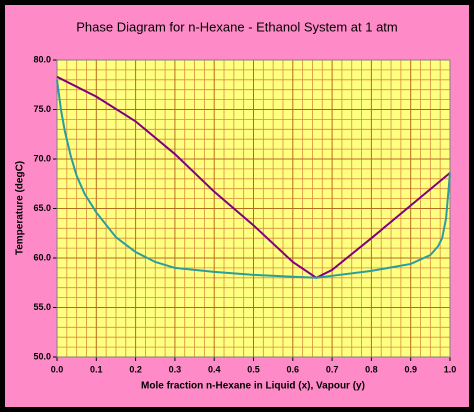 This screenshot has width=474, height=417. I want to click on x-tick-label: 0.4, so click(214, 369).